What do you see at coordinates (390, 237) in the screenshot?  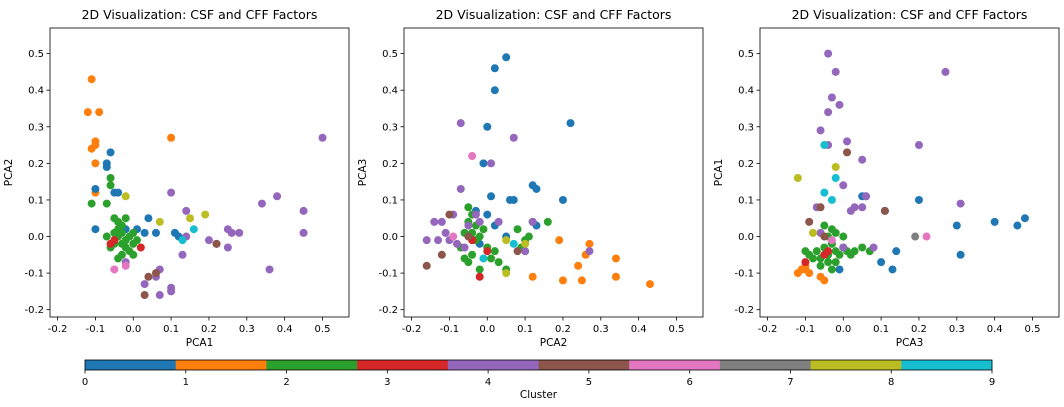 I see `y-tick-label: 0.0` at bounding box center [390, 237].